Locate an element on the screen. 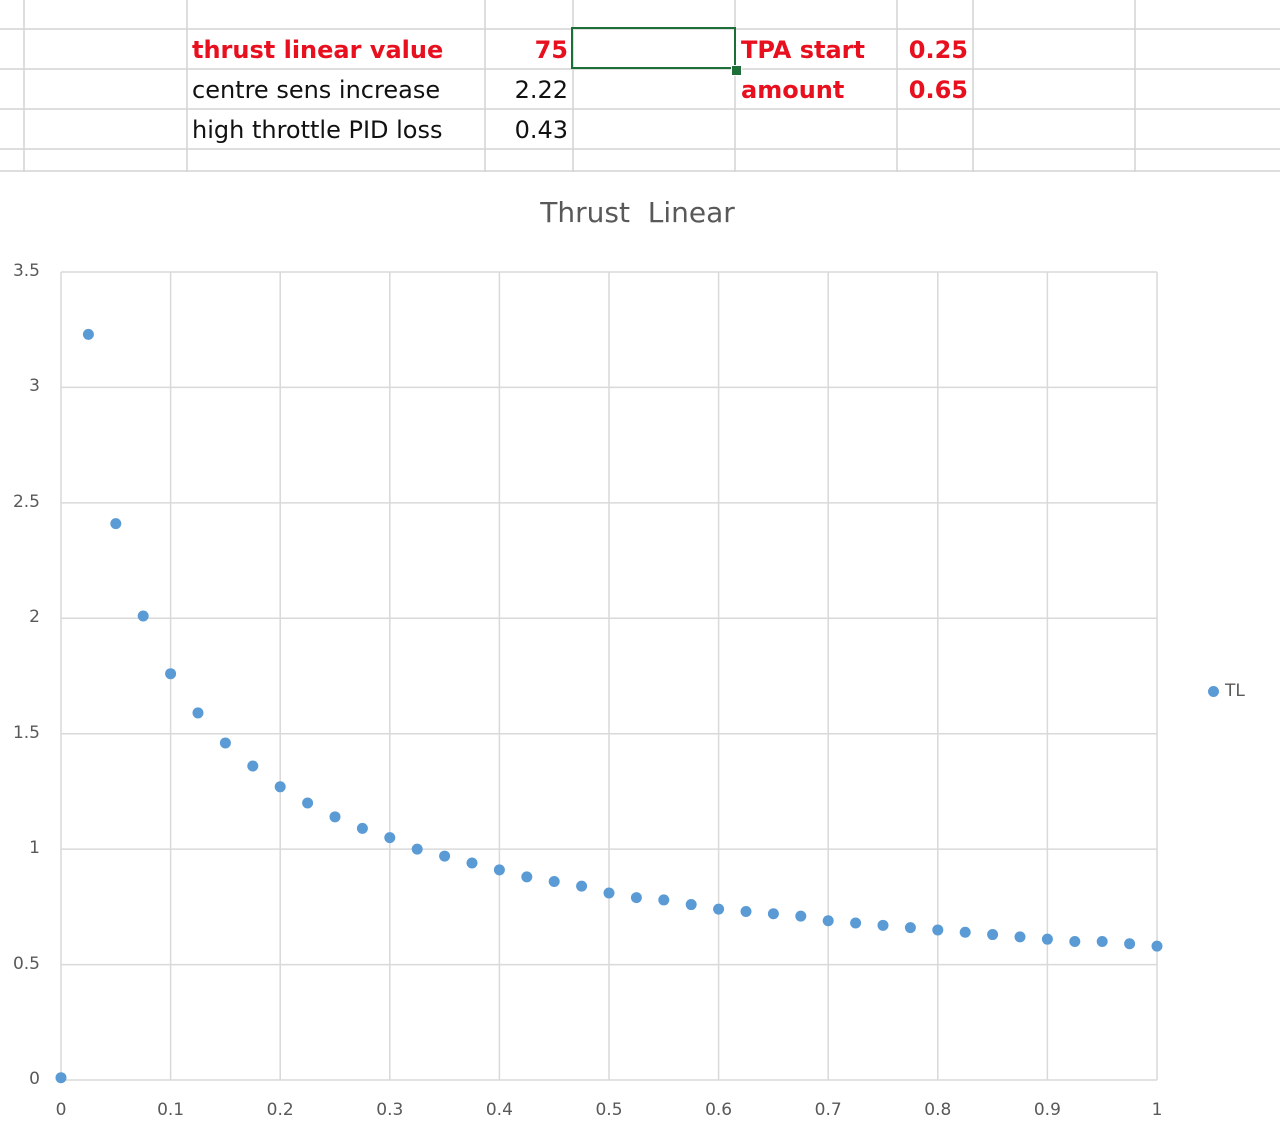 Image resolution: width=1280 pixels, height=1144 pixels. y-tick-label: 1 is located at coordinates (34, 848).